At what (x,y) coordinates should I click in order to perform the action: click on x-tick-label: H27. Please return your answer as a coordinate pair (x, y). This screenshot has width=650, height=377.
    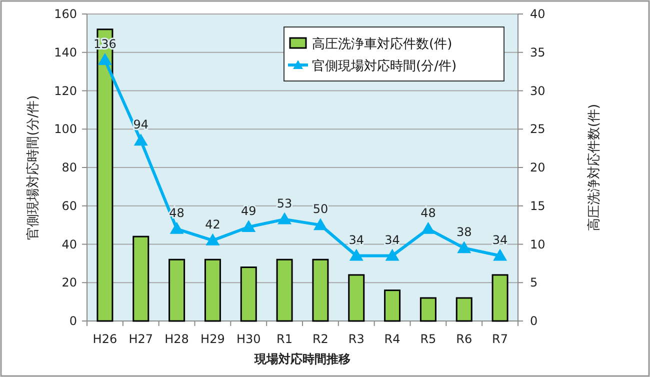
    Looking at the image, I should click on (141, 339).